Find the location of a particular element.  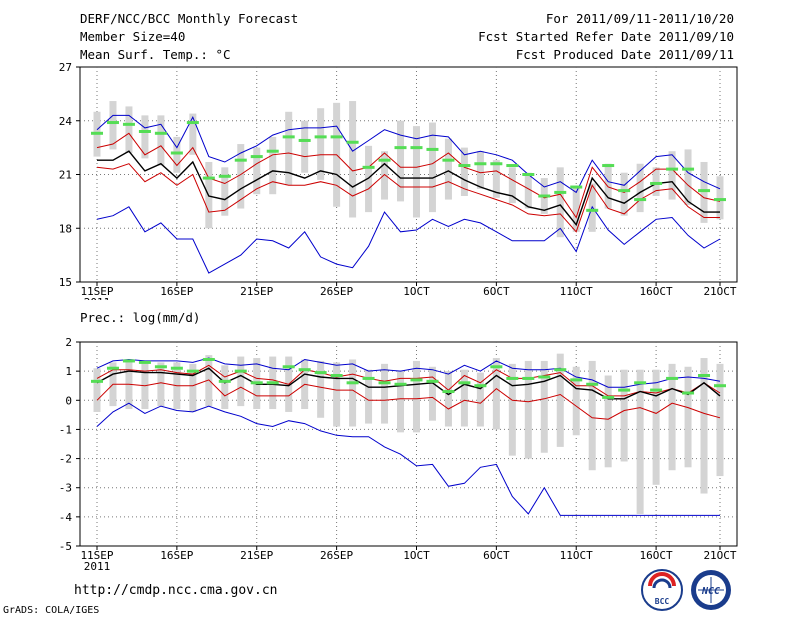

series-line-lower is located at coordinates (408, 198).